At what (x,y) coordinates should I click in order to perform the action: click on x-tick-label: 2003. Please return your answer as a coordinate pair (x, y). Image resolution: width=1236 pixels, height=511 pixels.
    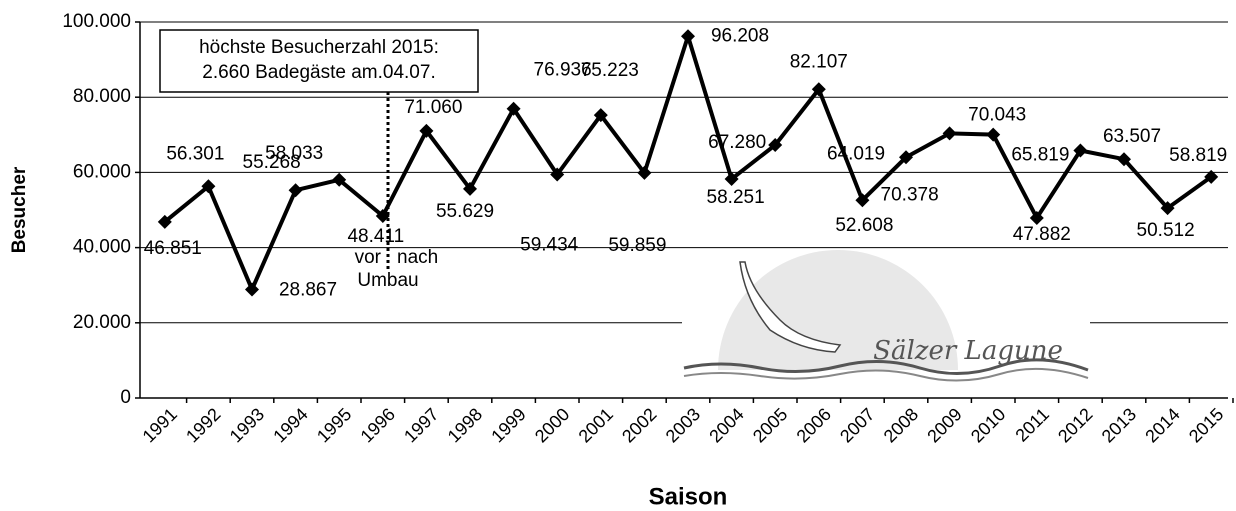
    Looking at the image, I should click on (683, 425).